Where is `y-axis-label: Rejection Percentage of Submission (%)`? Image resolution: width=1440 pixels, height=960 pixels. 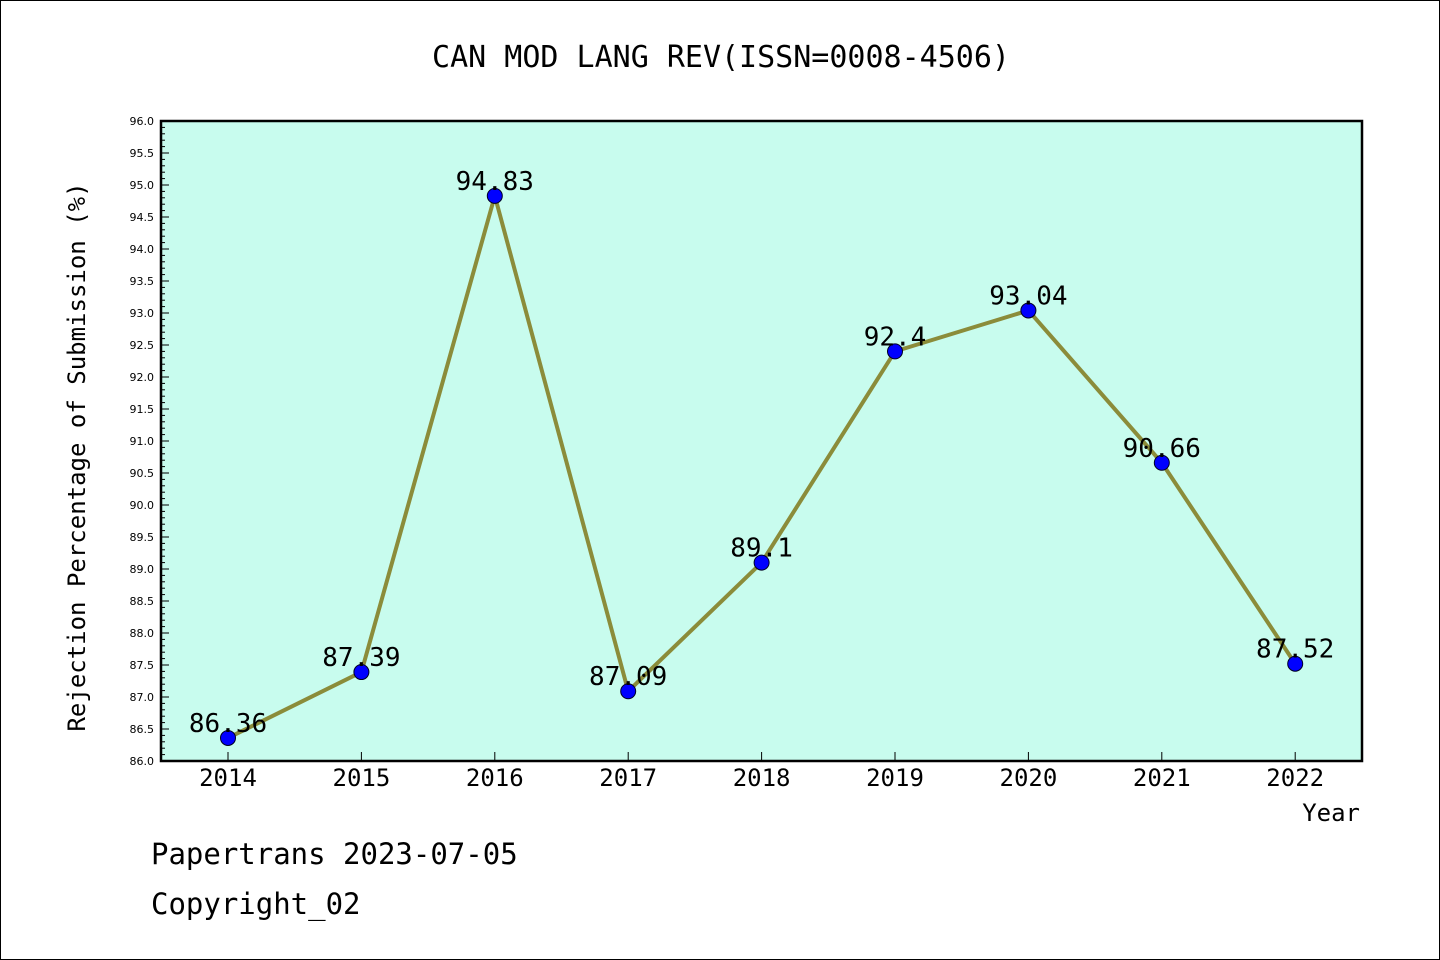 y-axis-label: Rejection Percentage of Submission (%) is located at coordinates (77, 456).